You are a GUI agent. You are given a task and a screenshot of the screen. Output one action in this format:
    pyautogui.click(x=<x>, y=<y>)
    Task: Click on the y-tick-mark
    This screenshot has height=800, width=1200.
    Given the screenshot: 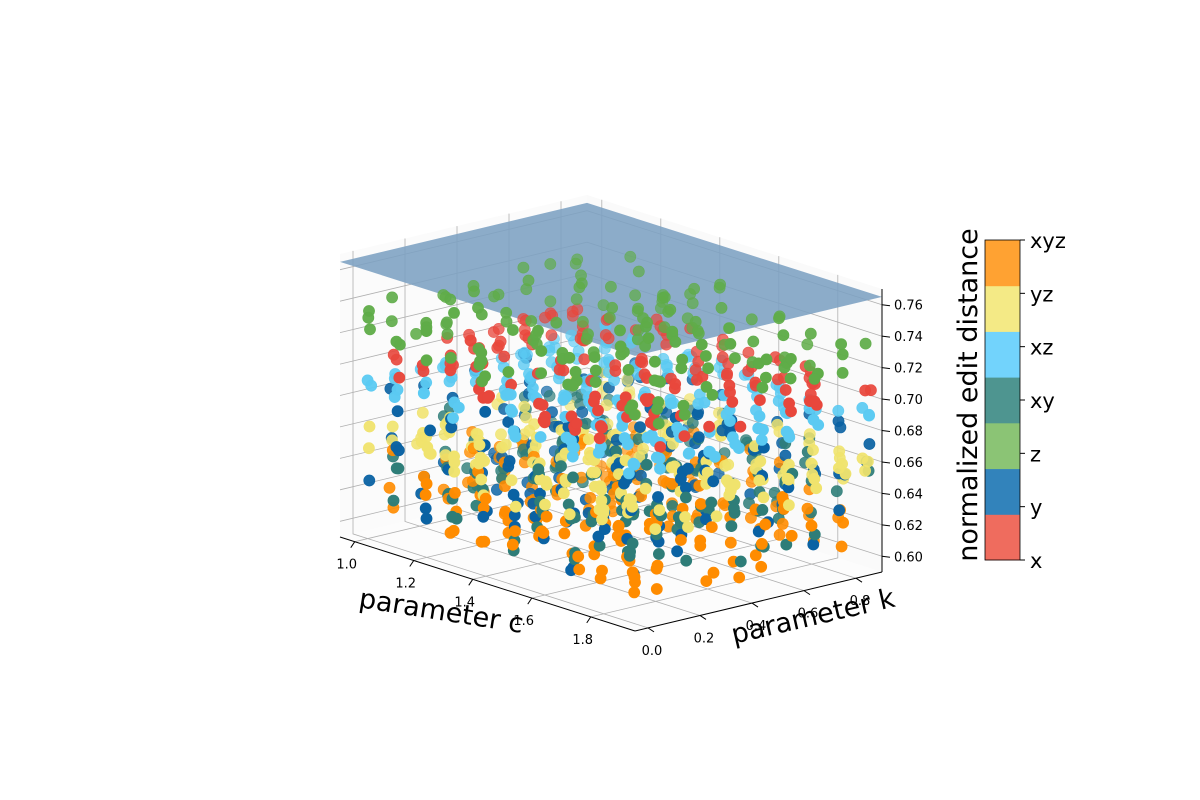 What is the action you would take?
    pyautogui.click(x=703, y=617)
    